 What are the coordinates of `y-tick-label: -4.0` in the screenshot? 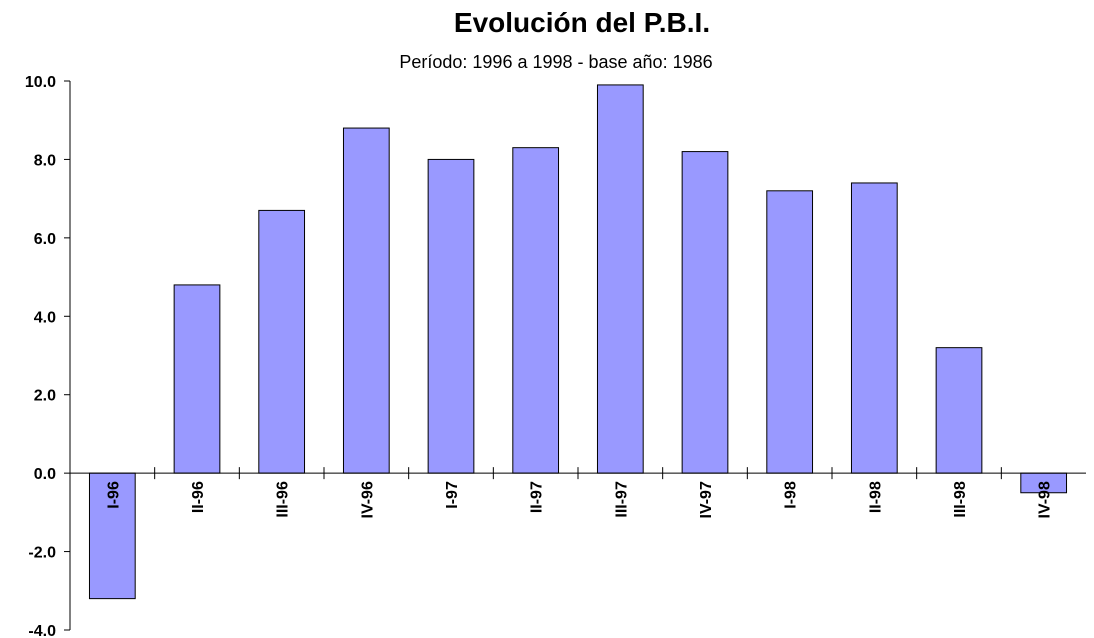 It's located at (42, 630).